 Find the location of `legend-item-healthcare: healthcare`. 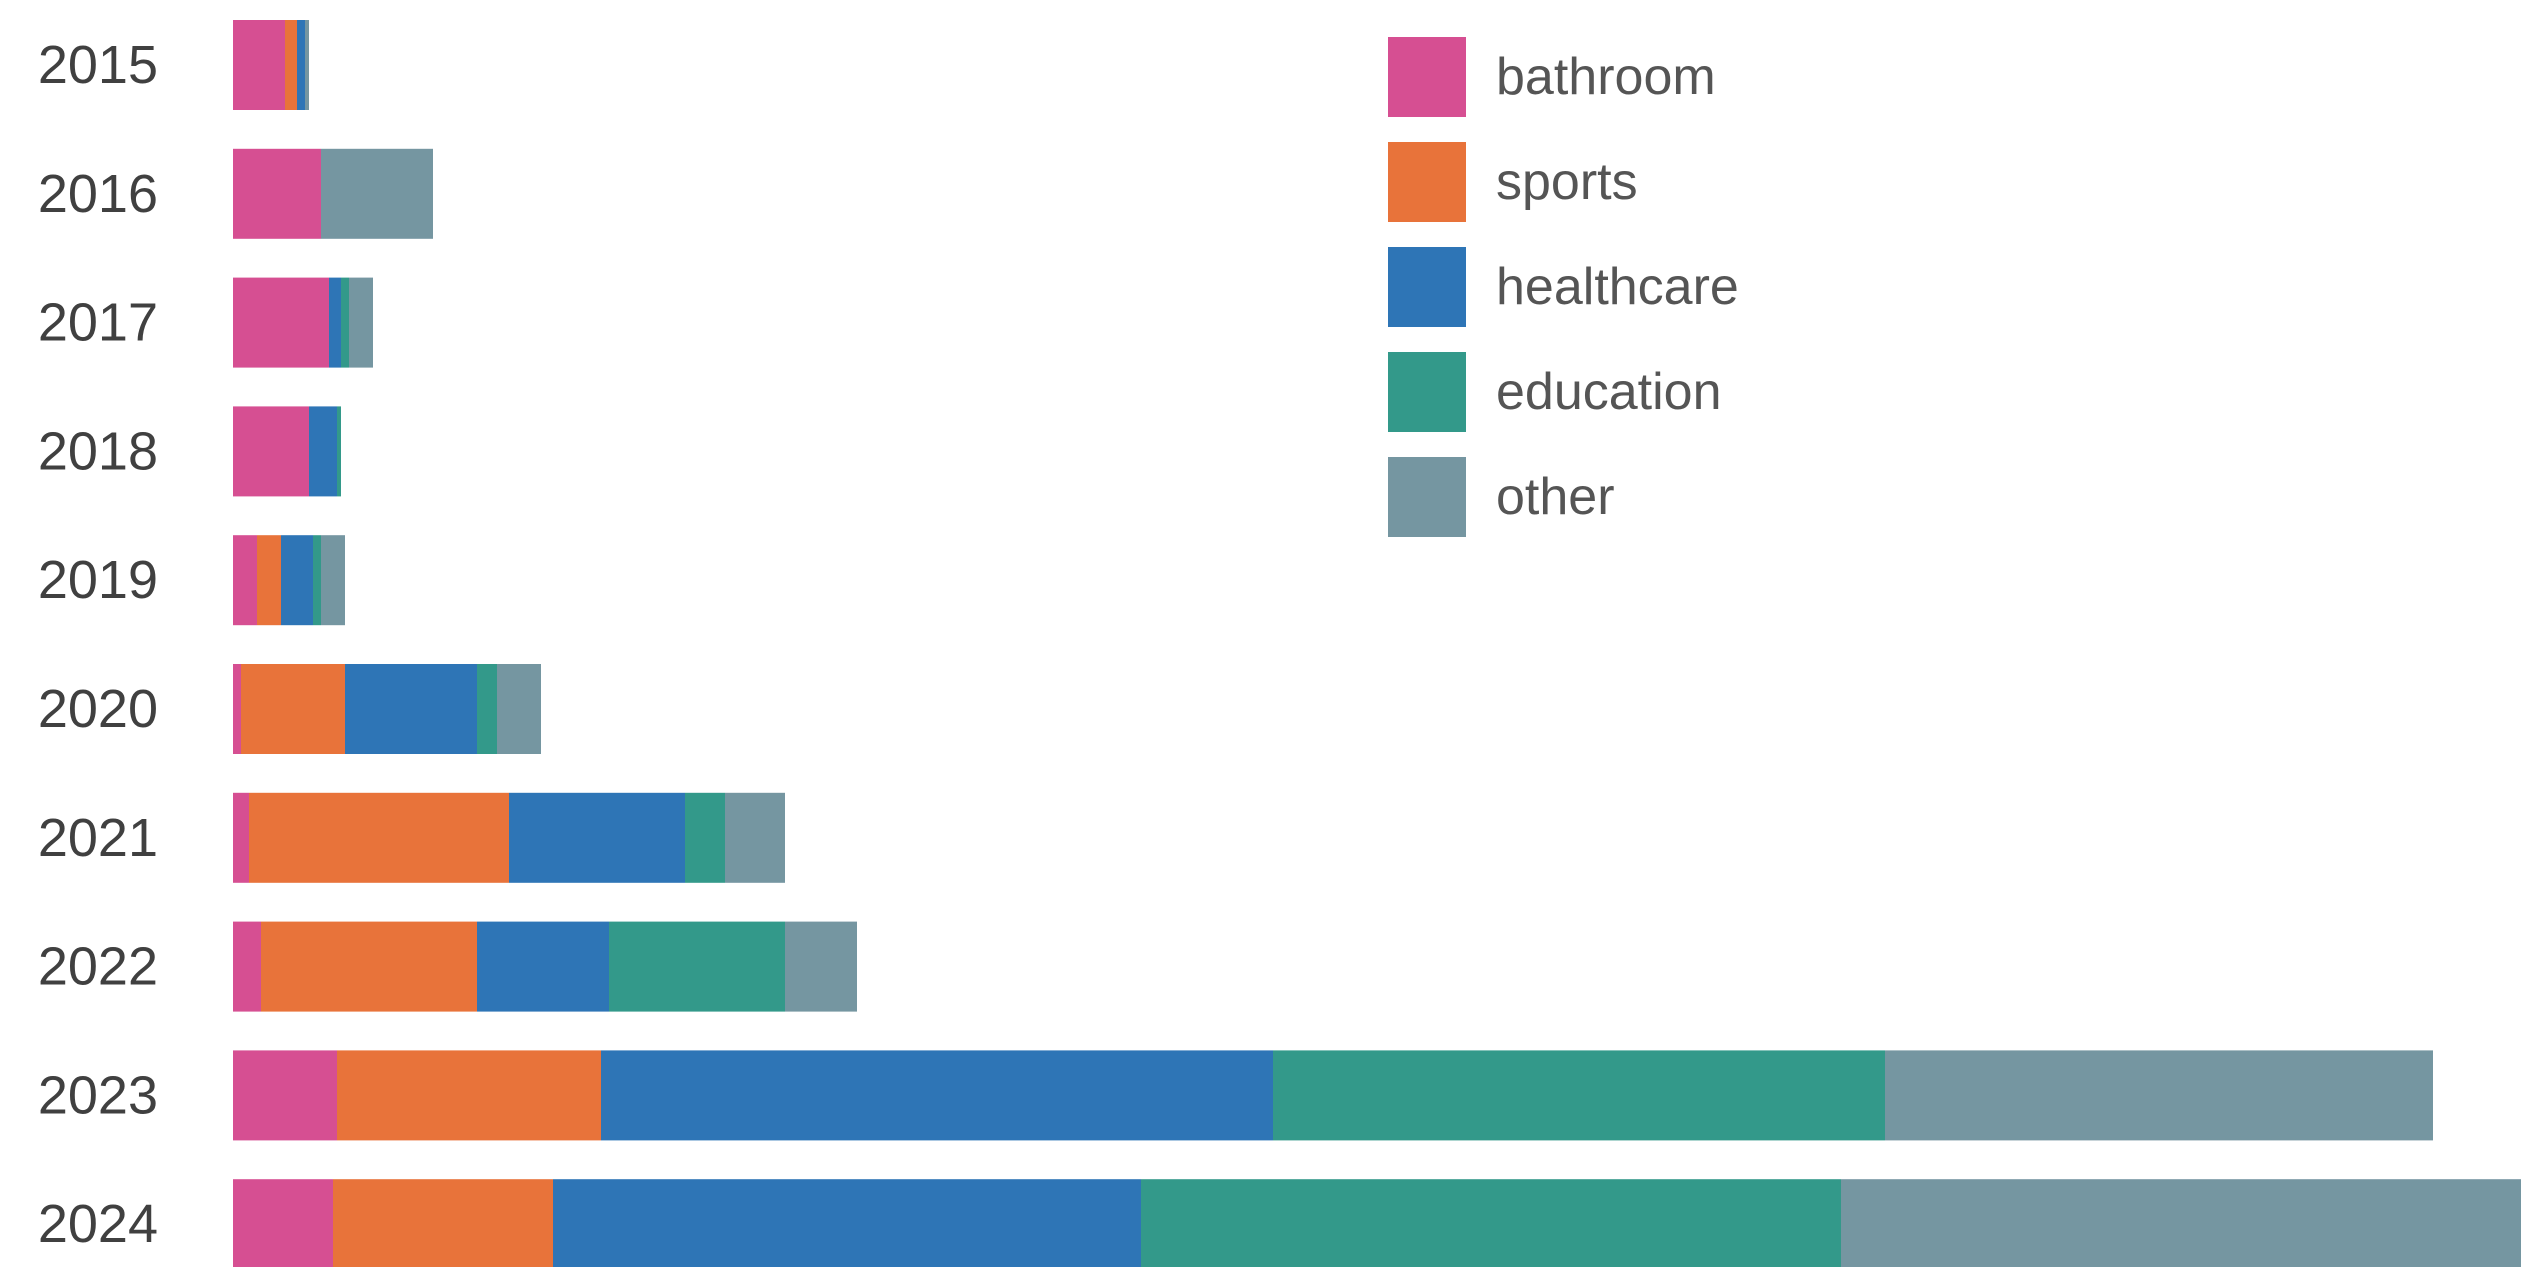

legend-item-healthcare: healthcare is located at coordinates (1563, 286).